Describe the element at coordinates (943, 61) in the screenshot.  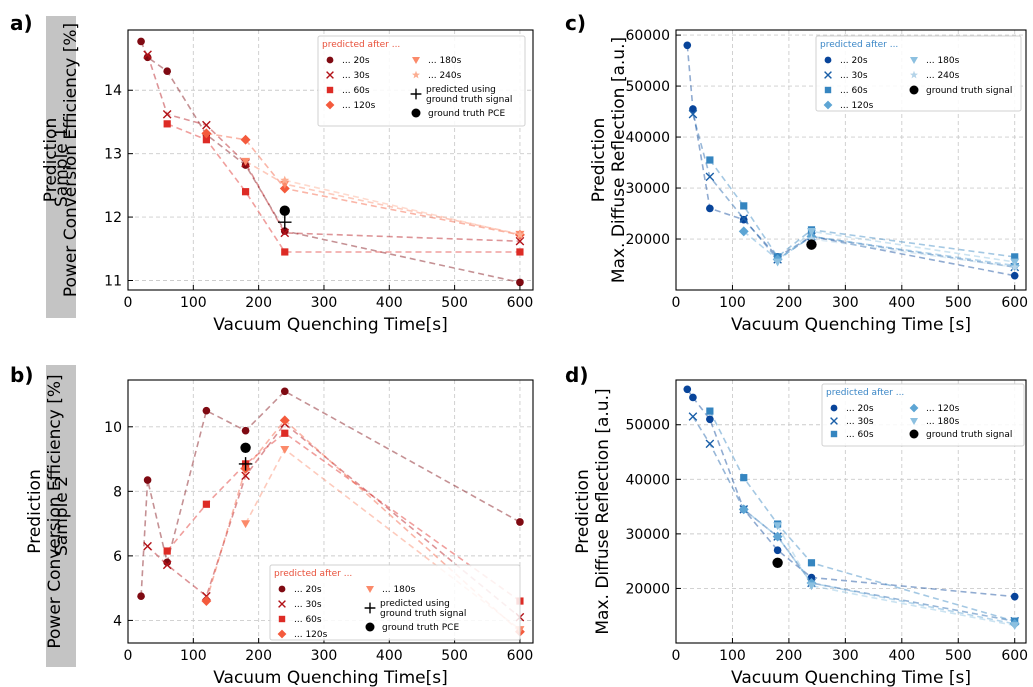
I see `legend-label: ... 180s` at that location.